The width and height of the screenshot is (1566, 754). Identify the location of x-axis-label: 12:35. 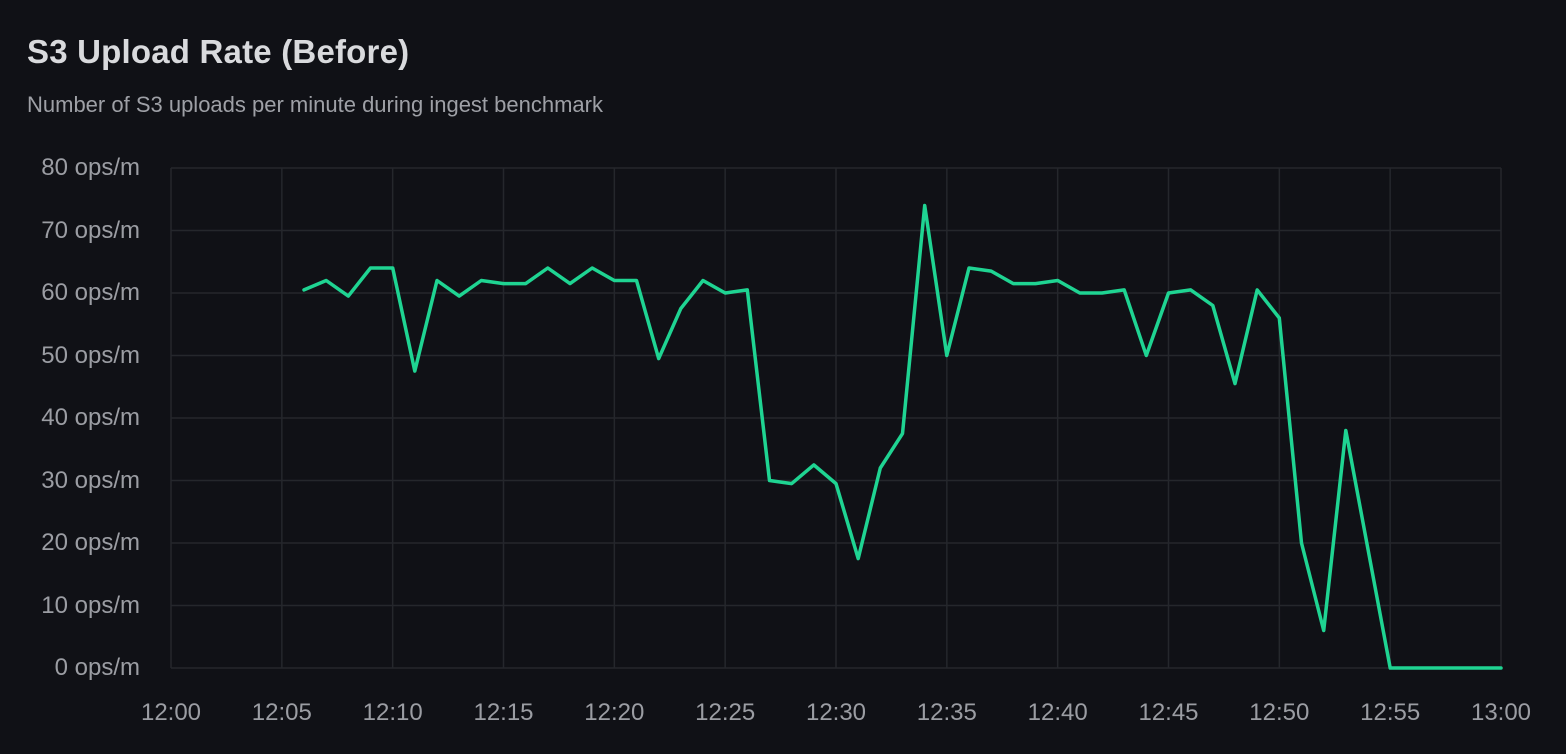
(946, 712).